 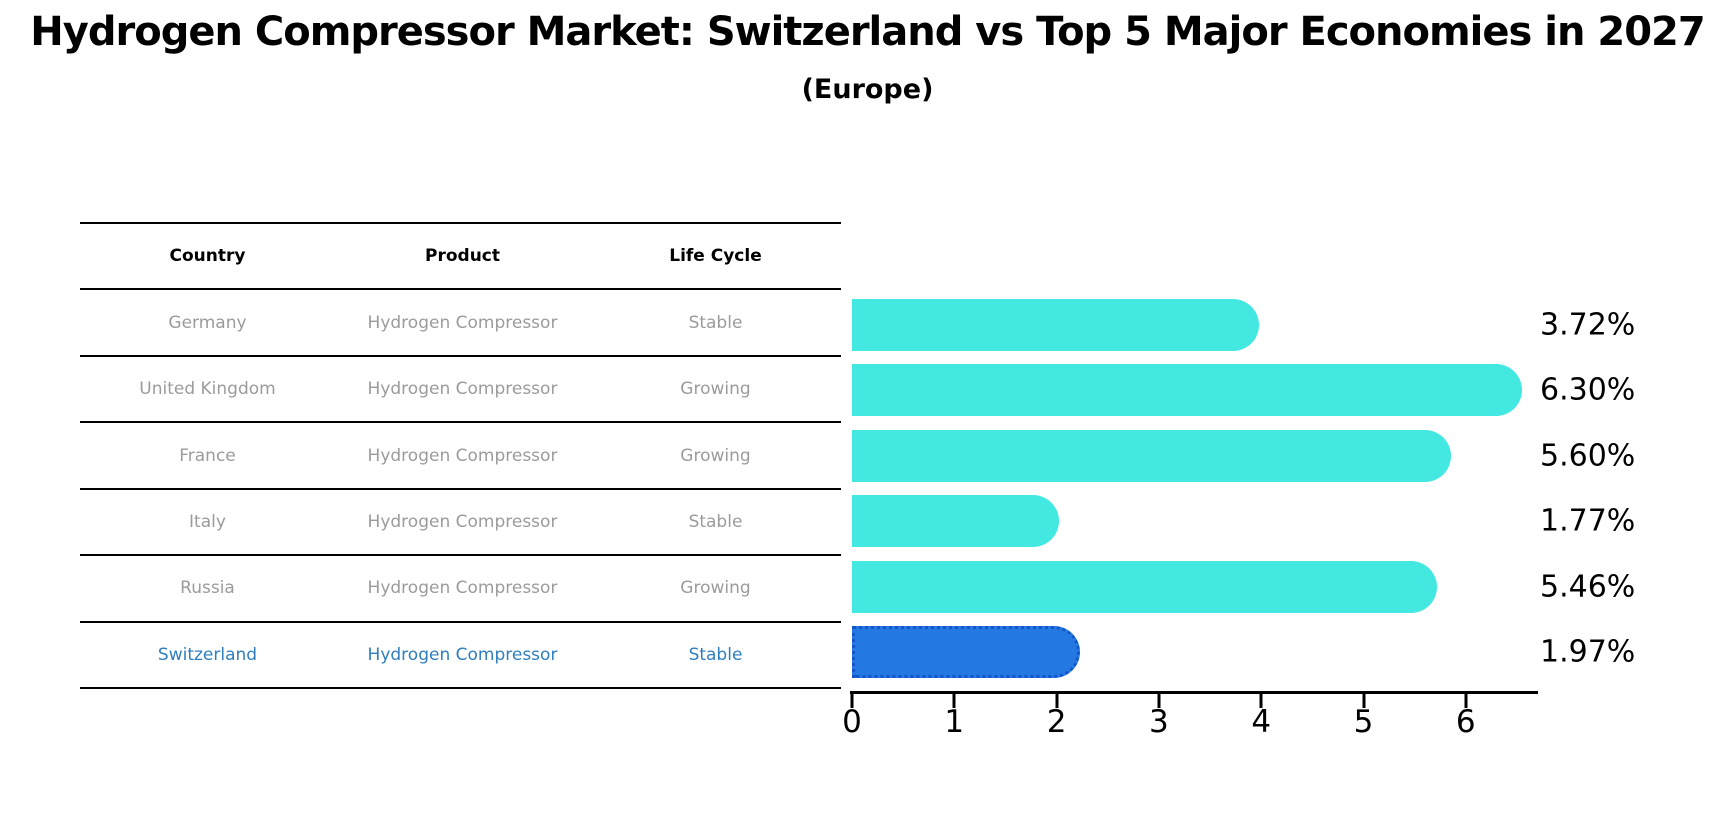 What do you see at coordinates (715, 389) in the screenshot?
I see `table-row-united-kingdom-cell: Growing` at bounding box center [715, 389].